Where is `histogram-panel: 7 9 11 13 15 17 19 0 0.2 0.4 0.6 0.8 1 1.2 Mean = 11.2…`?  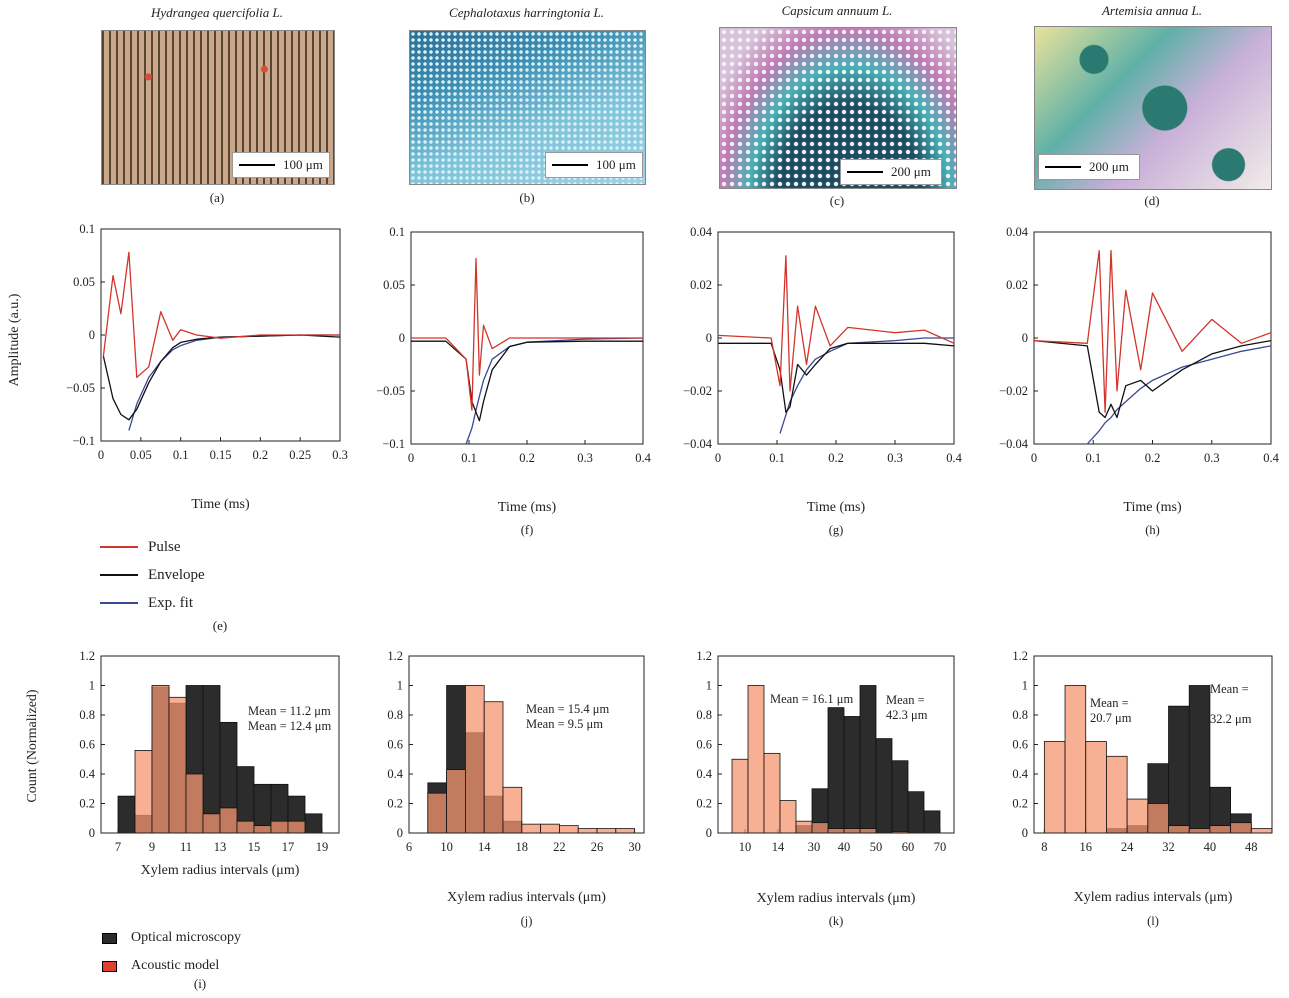
histogram-panel: 7 9 11 13 15 17 19 0 0.2 0.4 0.6 0.8 1 1.2 Mean = 11.2… is located at coordinates (209, 763).